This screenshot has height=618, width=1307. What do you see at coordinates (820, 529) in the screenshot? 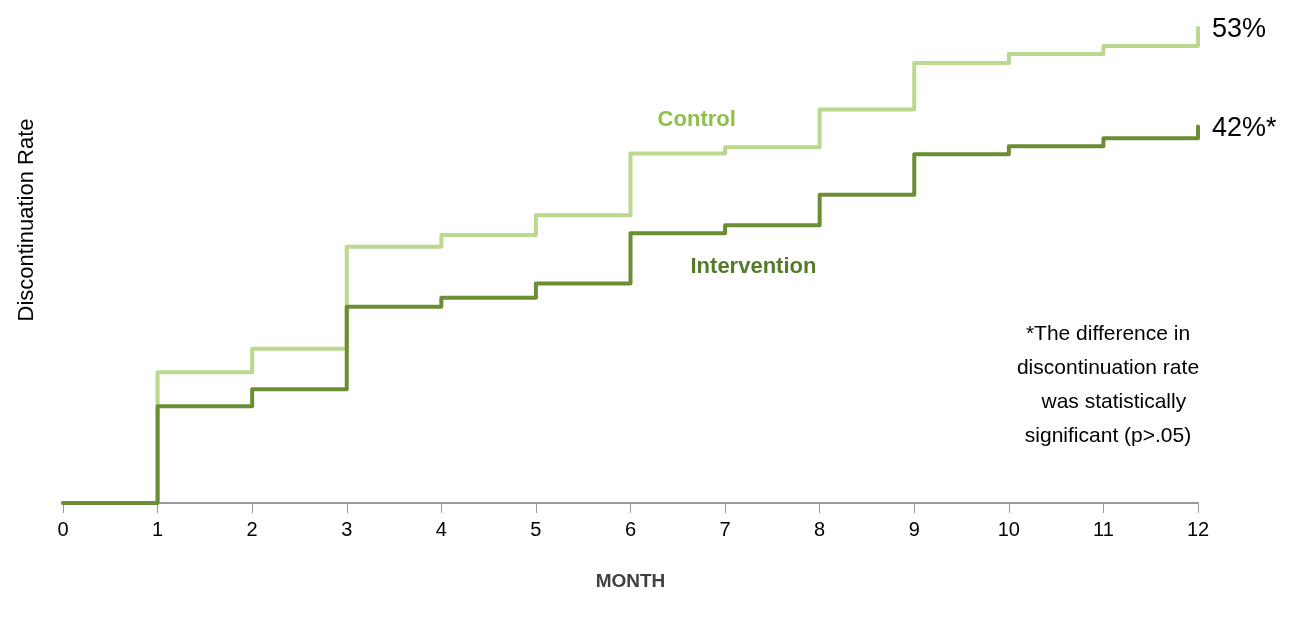
I see `x-tick-label: 8` at bounding box center [820, 529].